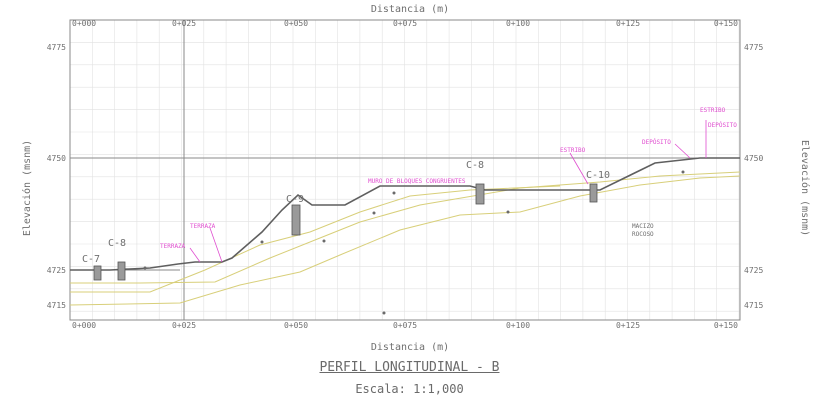  What do you see at coordinates (628, 325) in the screenshot?
I see `bottom-tick-label: 0+125` at bounding box center [628, 325].